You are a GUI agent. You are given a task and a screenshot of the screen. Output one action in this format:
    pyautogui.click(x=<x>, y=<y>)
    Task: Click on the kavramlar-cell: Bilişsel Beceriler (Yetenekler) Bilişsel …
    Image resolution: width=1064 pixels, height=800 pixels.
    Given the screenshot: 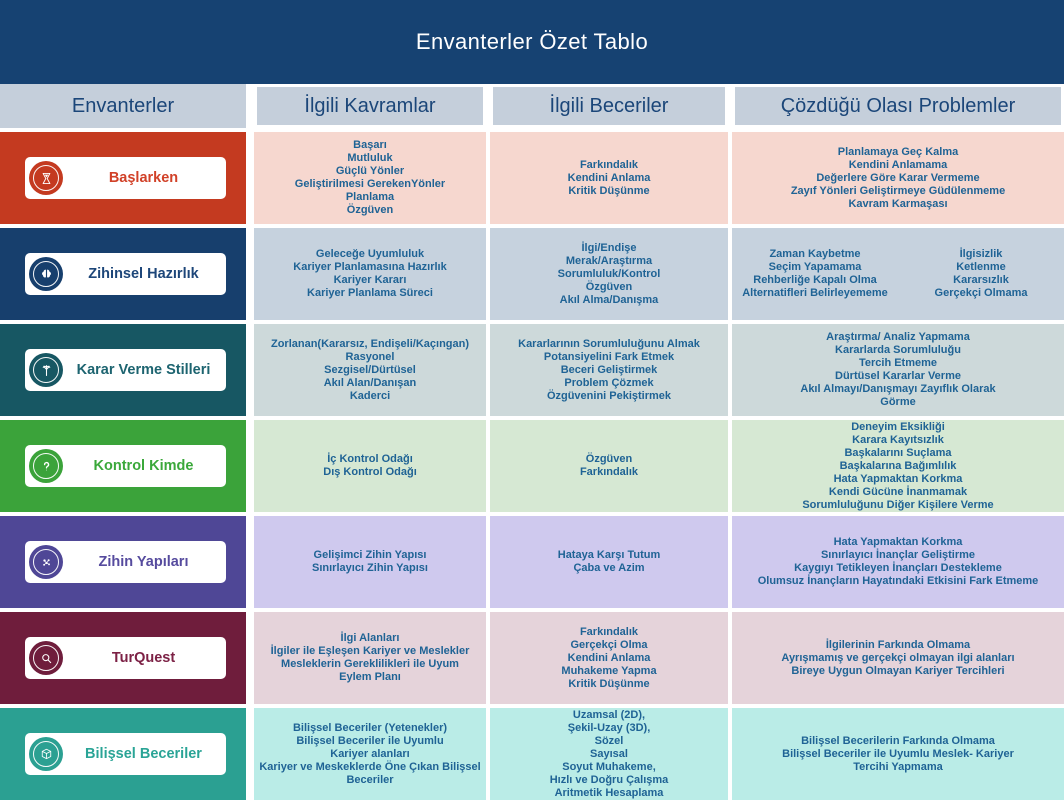 What is the action you would take?
    pyautogui.click(x=370, y=754)
    